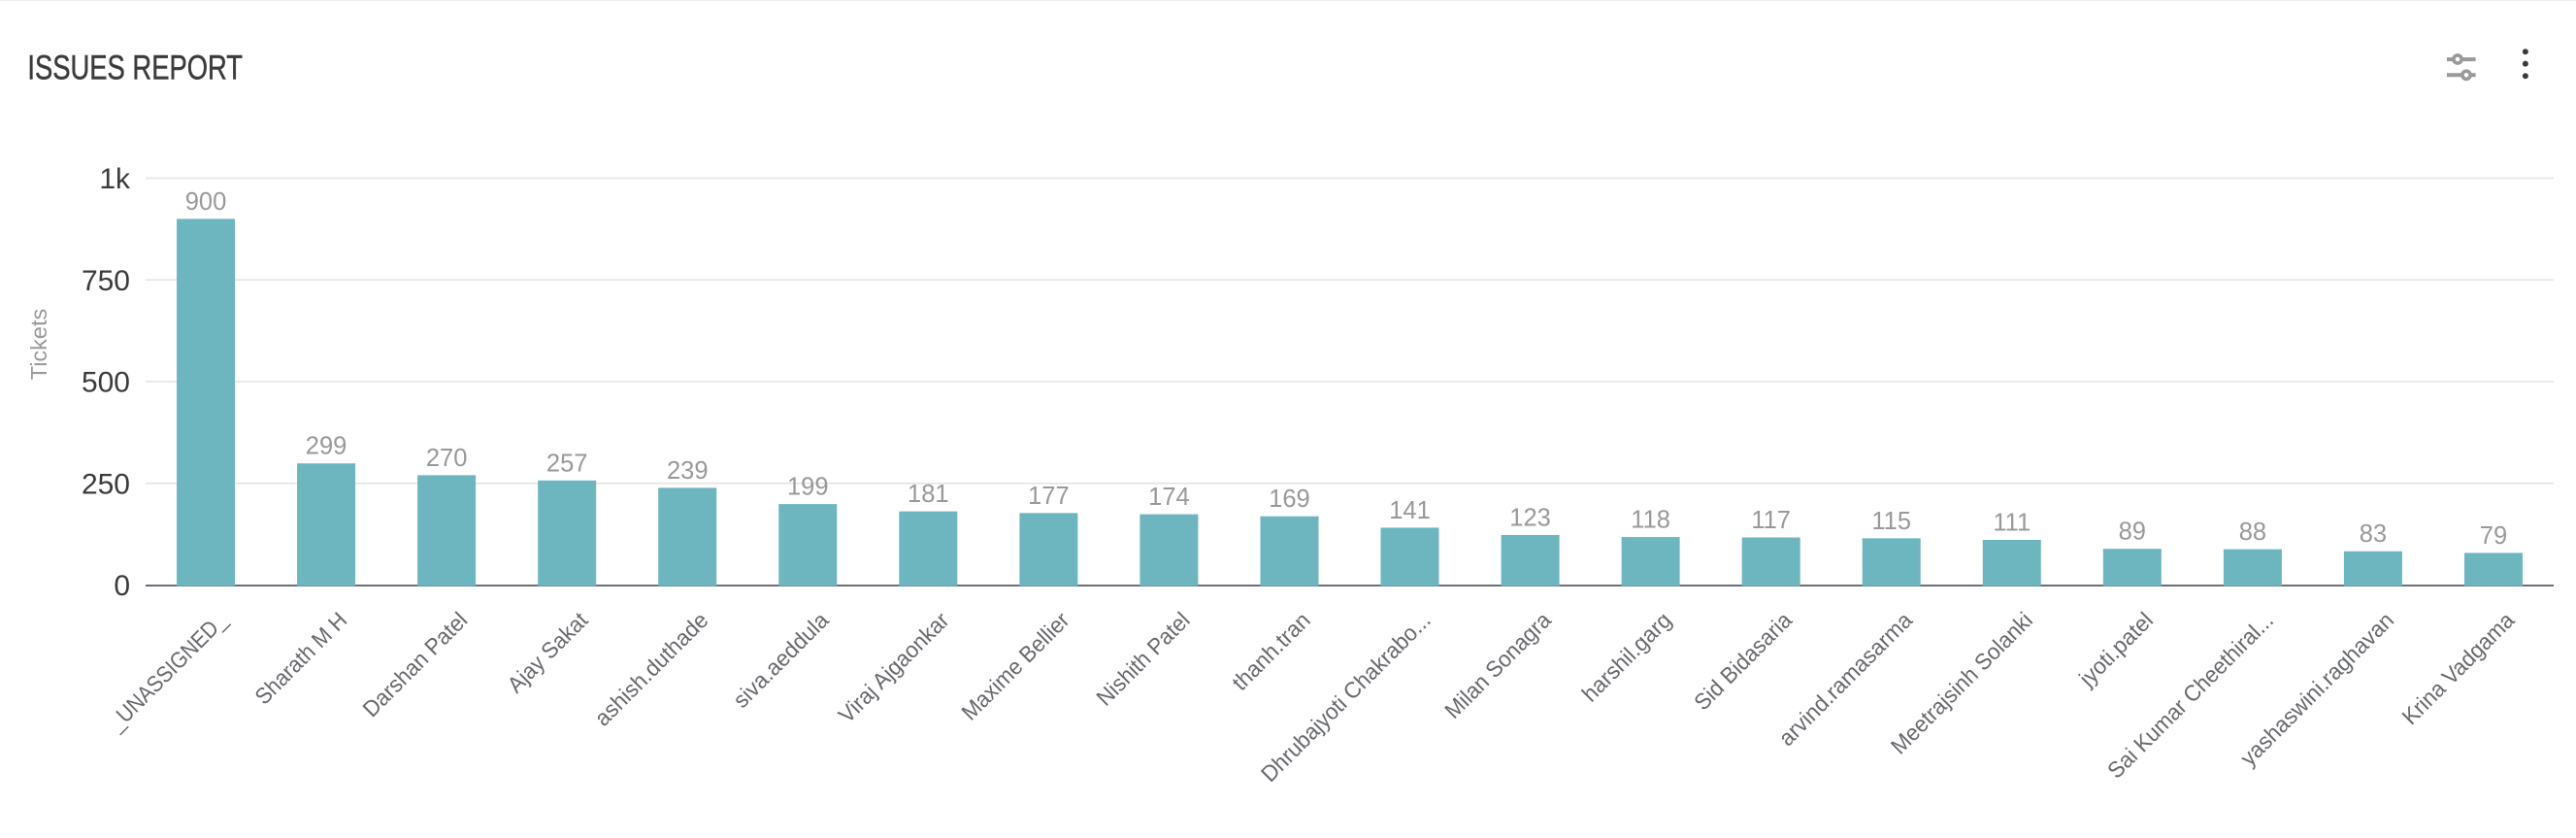  What do you see at coordinates (567, 463) in the screenshot?
I see `svg-text: 257` at bounding box center [567, 463].